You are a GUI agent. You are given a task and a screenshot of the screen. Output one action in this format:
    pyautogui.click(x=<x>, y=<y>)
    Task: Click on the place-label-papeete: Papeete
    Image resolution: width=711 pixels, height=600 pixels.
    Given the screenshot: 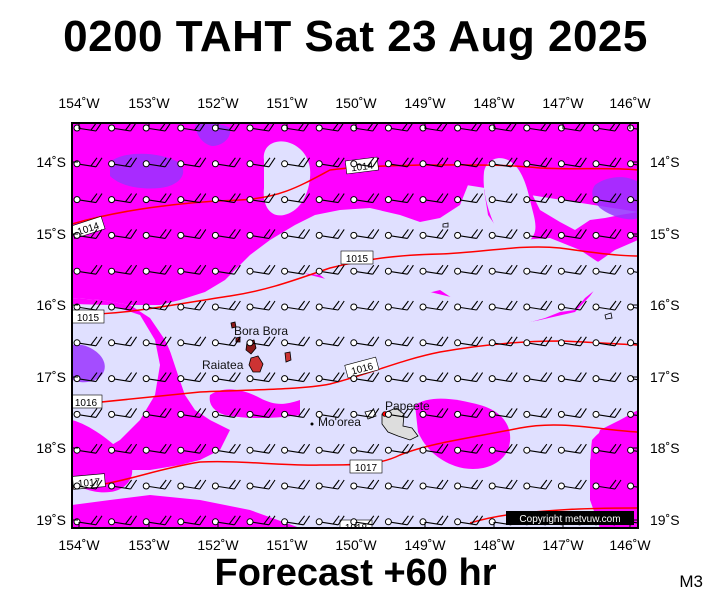 What is the action you would take?
    pyautogui.click(x=407, y=406)
    